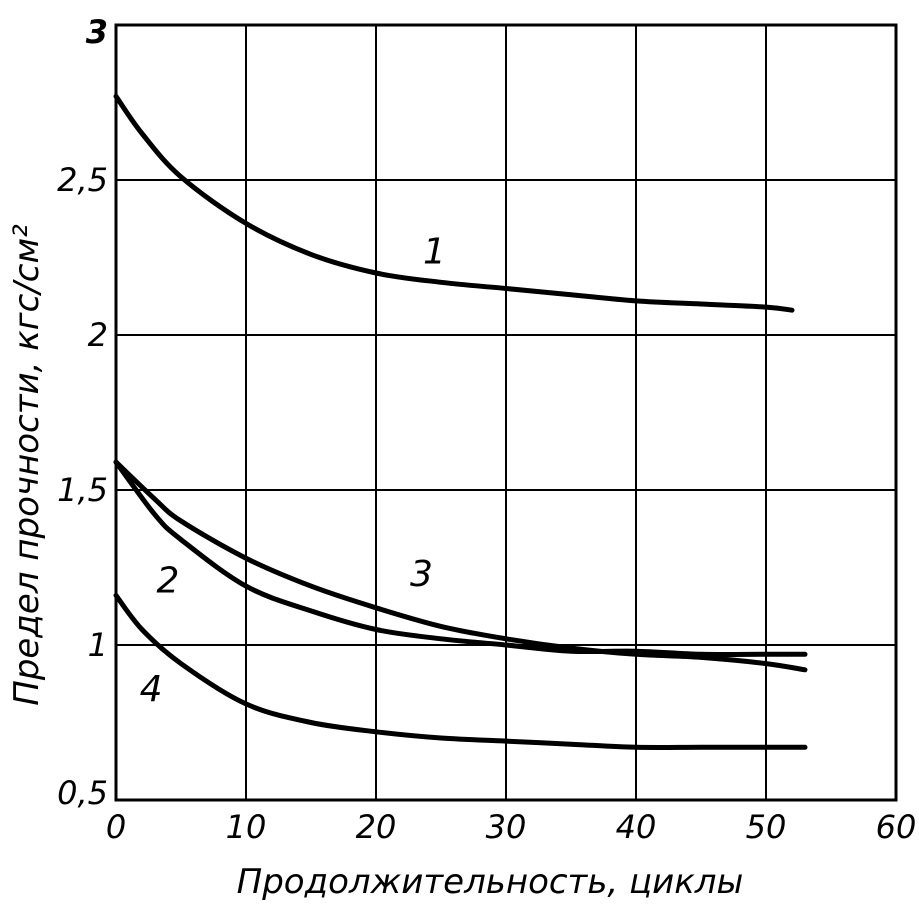  Describe the element at coordinates (896, 827) in the screenshot. I see `x-tick-label: 60` at that location.